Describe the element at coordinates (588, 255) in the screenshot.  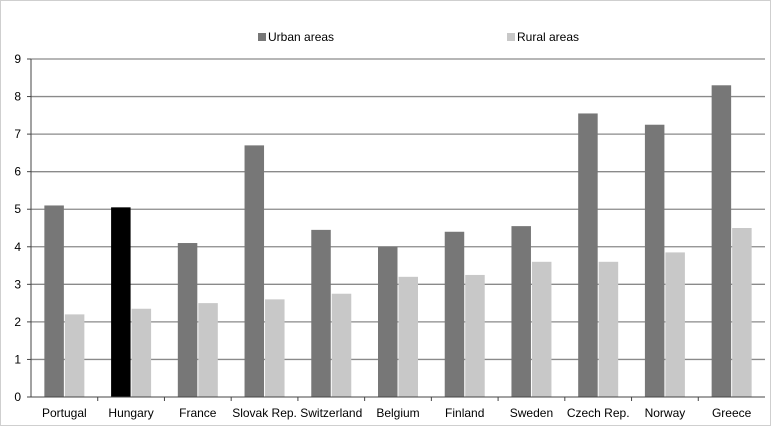
I see `bar-urban-czech-rep` at that location.